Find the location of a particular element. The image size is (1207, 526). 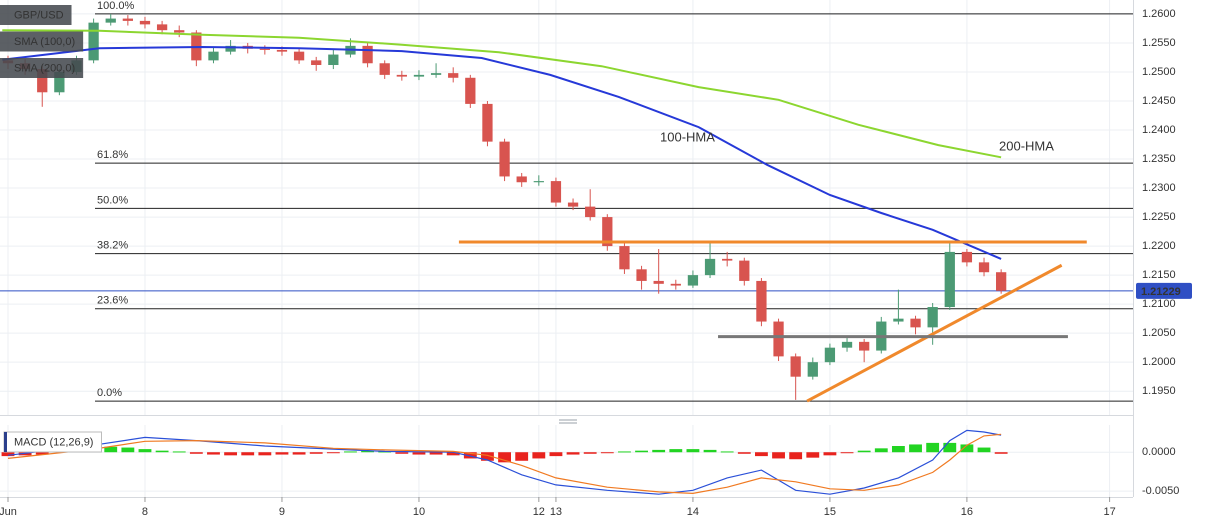

y-tick-label: 1.2100 is located at coordinates (1159, 304).